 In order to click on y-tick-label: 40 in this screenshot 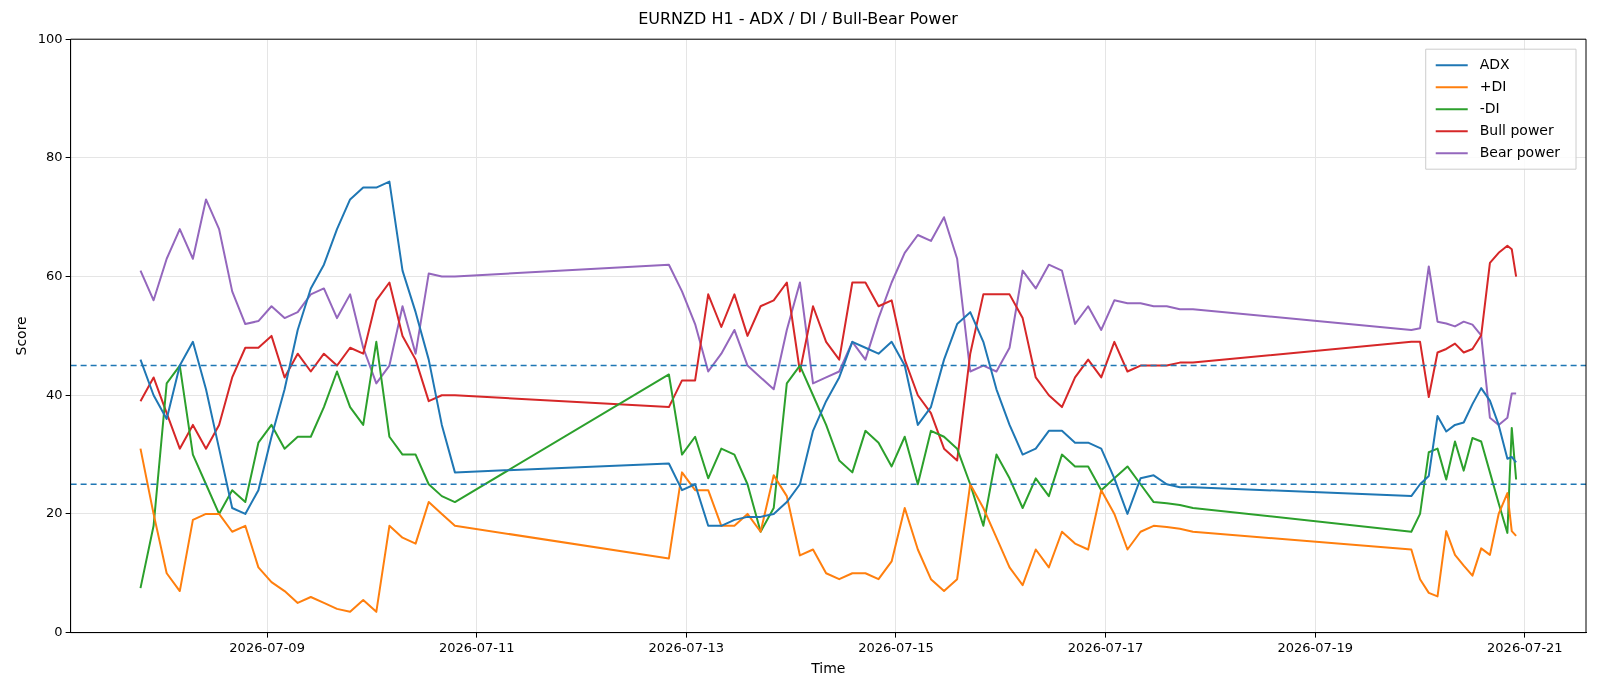, I will do `click(54, 394)`.